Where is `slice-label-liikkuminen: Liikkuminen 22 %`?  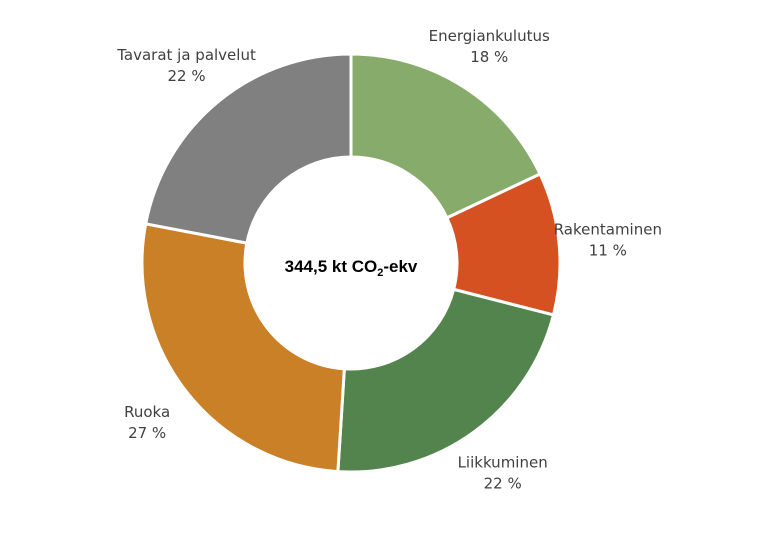
slice-label-liikkuminen: Liikkuminen 22 % is located at coordinates (503, 473).